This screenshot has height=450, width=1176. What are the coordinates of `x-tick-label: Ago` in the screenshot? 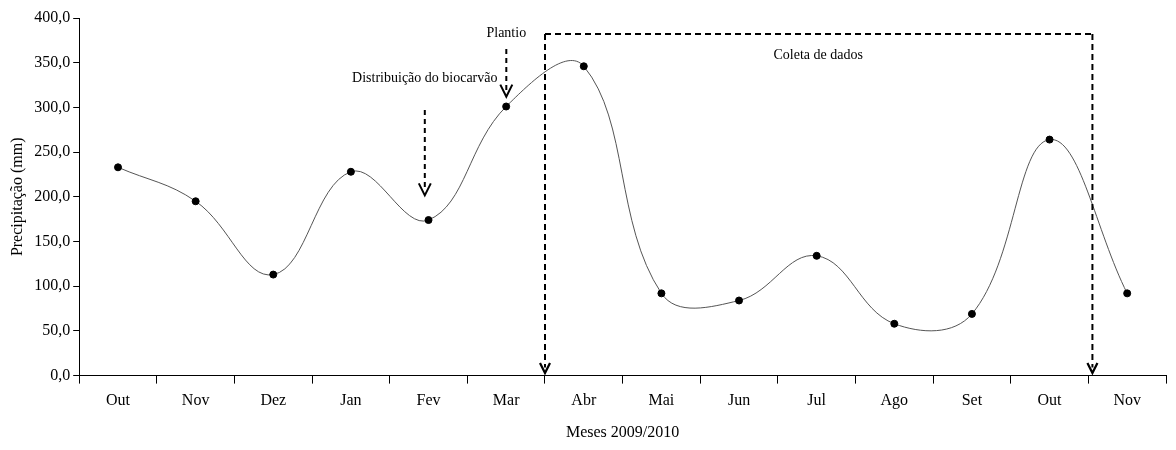 It's located at (894, 400).